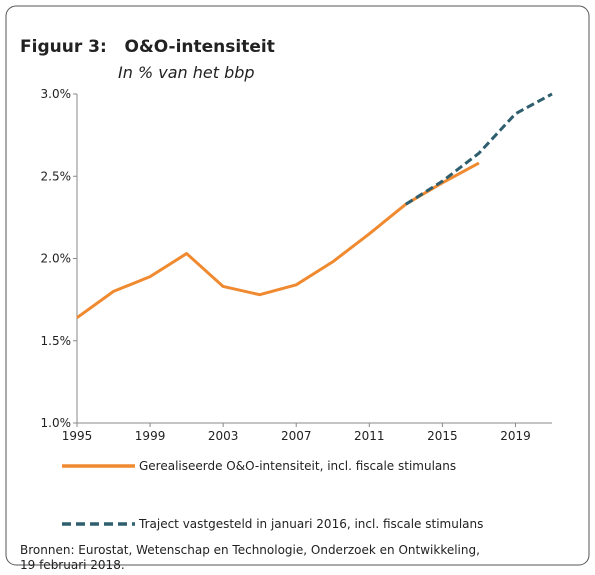 The width and height of the screenshot is (595, 575). What do you see at coordinates (479, 149) in the screenshot?
I see `line-series` at bounding box center [479, 149].